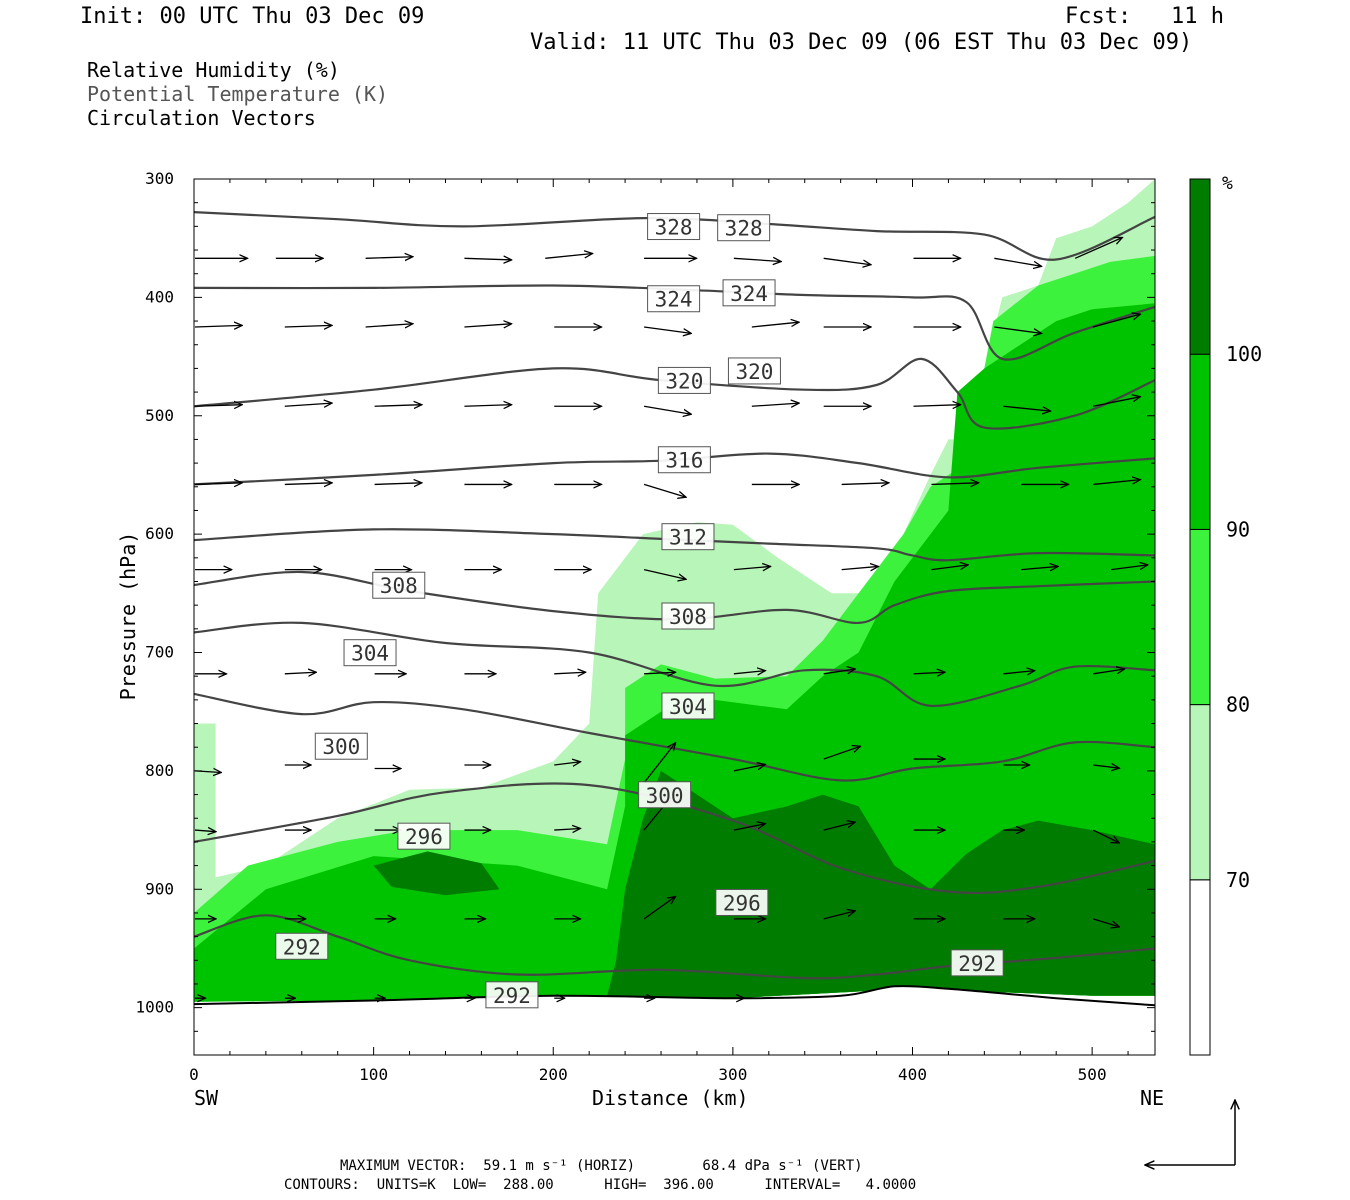 This screenshot has width=1350, height=1200. What do you see at coordinates (688, 616) in the screenshot?
I see `theta-label-308-9: 308` at bounding box center [688, 616].